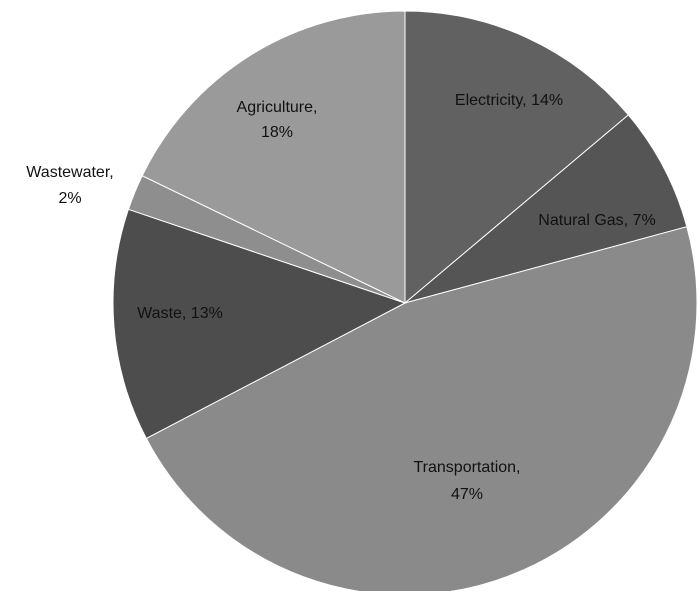 The height and width of the screenshot is (591, 699). Describe the element at coordinates (467, 494) in the screenshot. I see `pie-label-line: 47%` at that location.